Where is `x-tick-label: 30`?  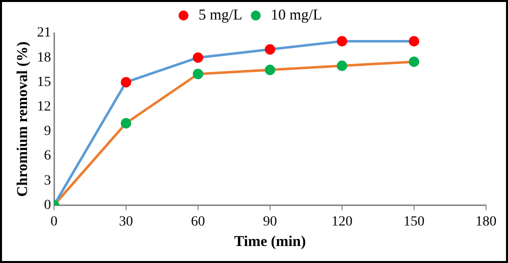
x-tick-label: 30 is located at coordinates (126, 222).